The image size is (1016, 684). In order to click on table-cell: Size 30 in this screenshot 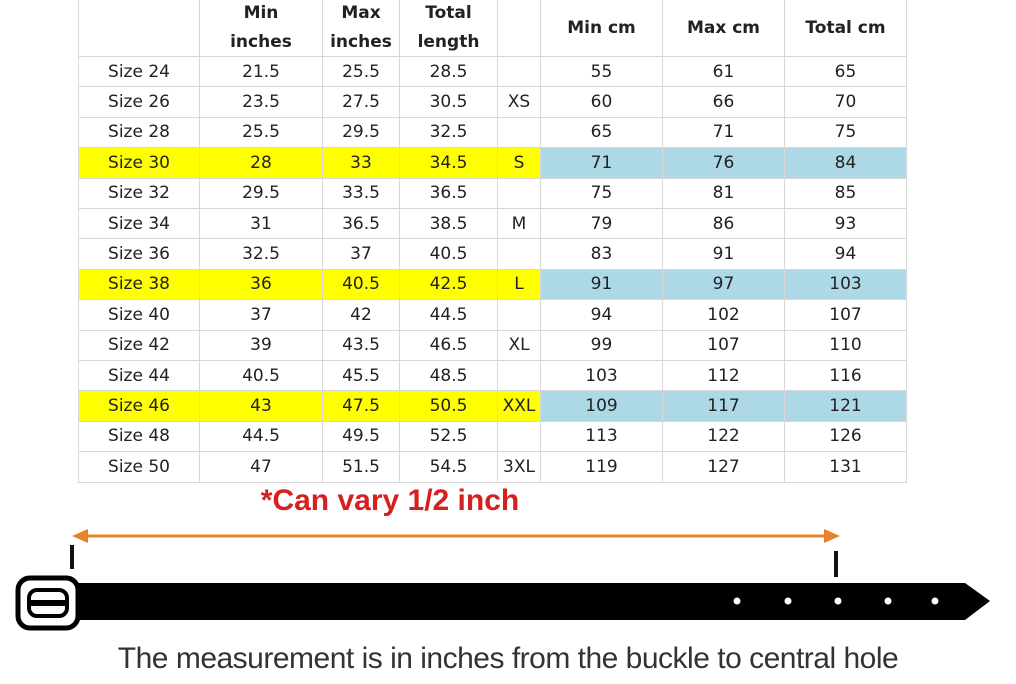, I will do `click(139, 163)`.